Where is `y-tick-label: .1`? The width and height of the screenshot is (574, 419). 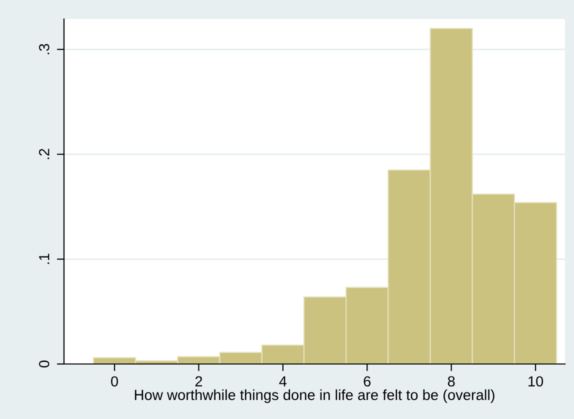
y-tick-label: .1 is located at coordinates (44, 259).